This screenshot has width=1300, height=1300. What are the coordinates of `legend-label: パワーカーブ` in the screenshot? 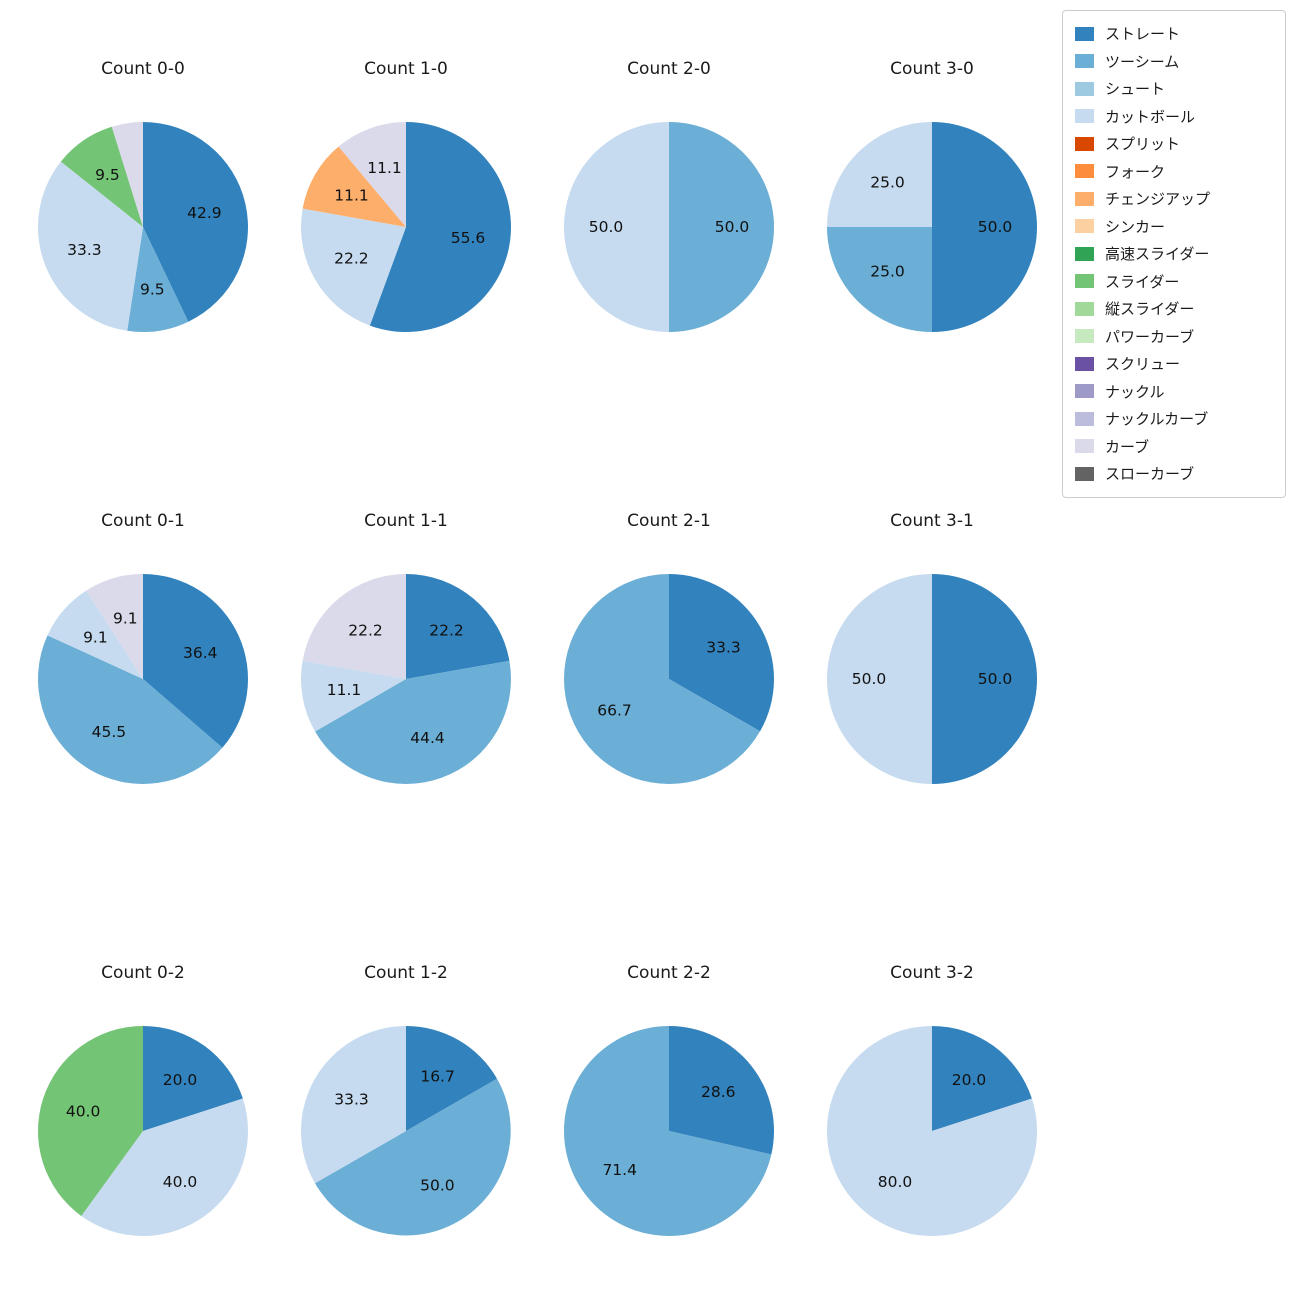 It's located at (1150, 336).